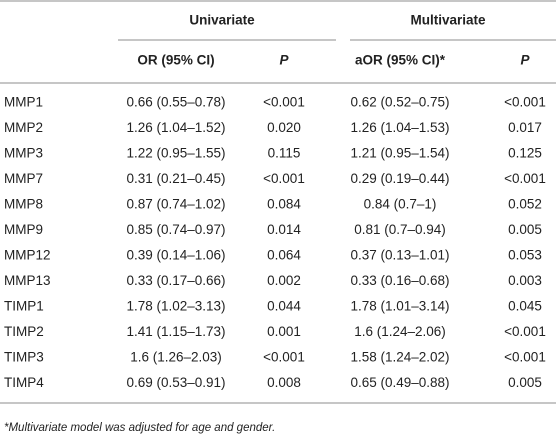 This screenshot has width=556, height=442. What do you see at coordinates (525, 153) in the screenshot?
I see `cell-p: 0.125` at bounding box center [525, 153].